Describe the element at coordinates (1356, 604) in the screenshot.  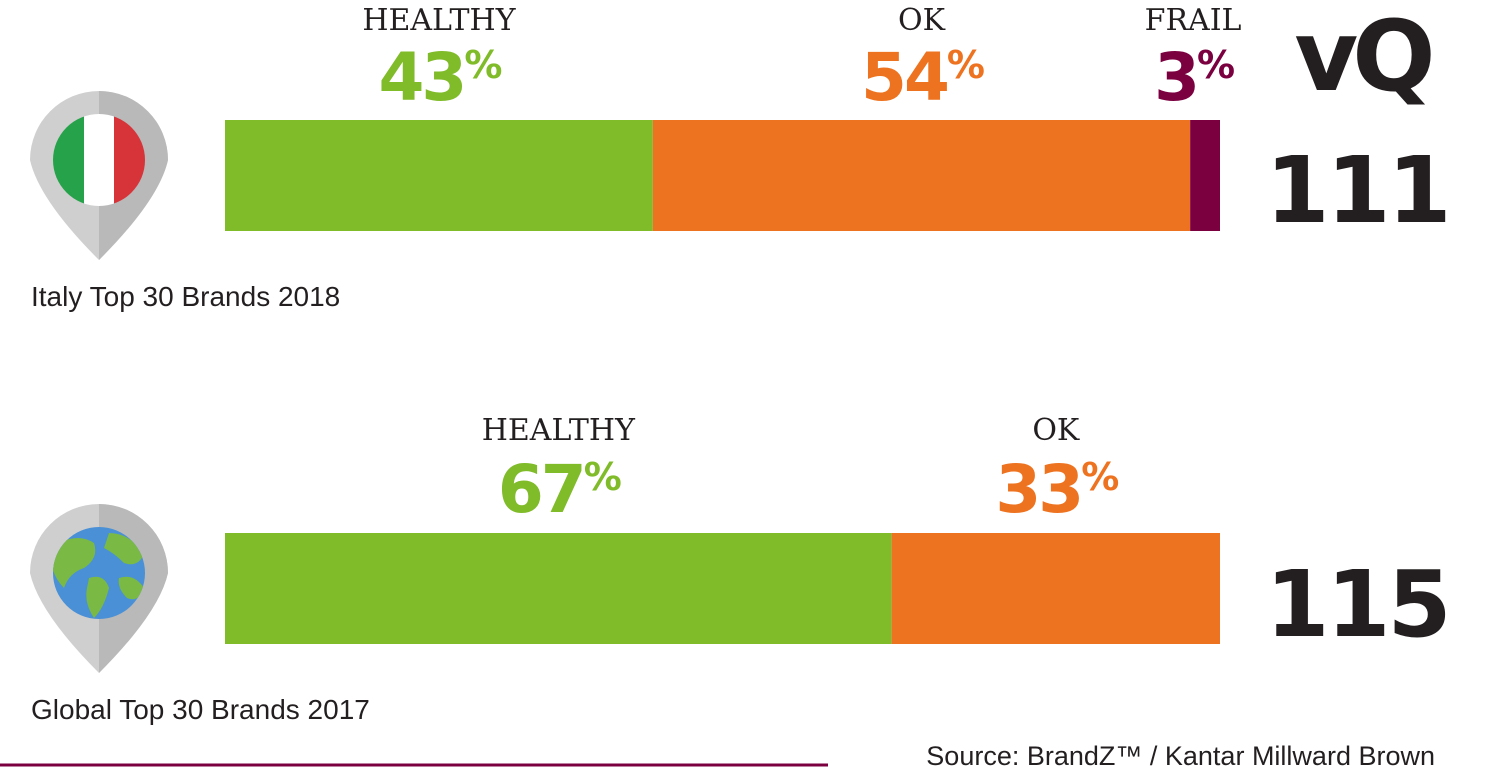
I see `chart-global-score: 115` at that location.